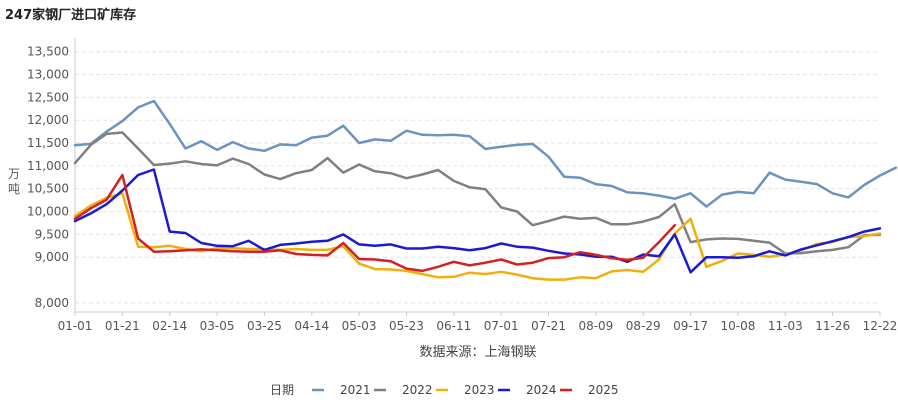  I want to click on x-tick-label: 12-22, so click(880, 326).